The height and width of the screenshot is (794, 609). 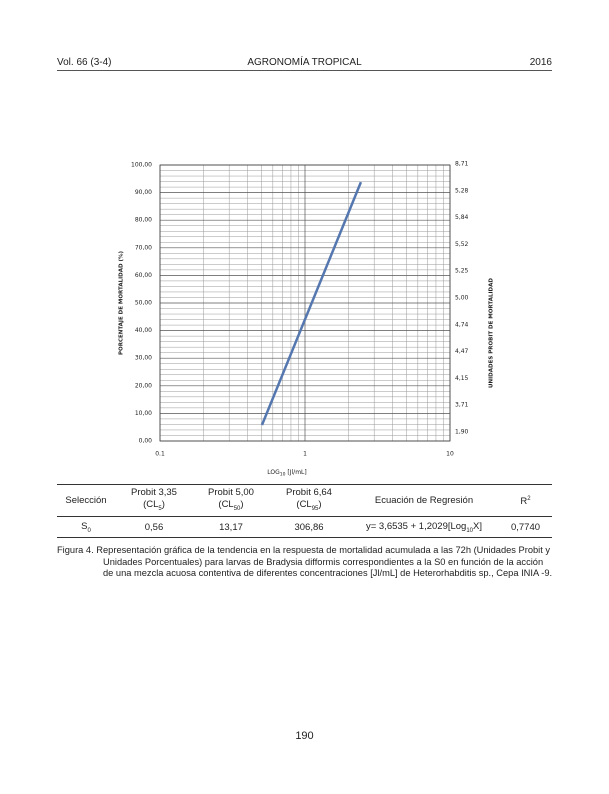 I want to click on superscript: 2, so click(x=529, y=498).